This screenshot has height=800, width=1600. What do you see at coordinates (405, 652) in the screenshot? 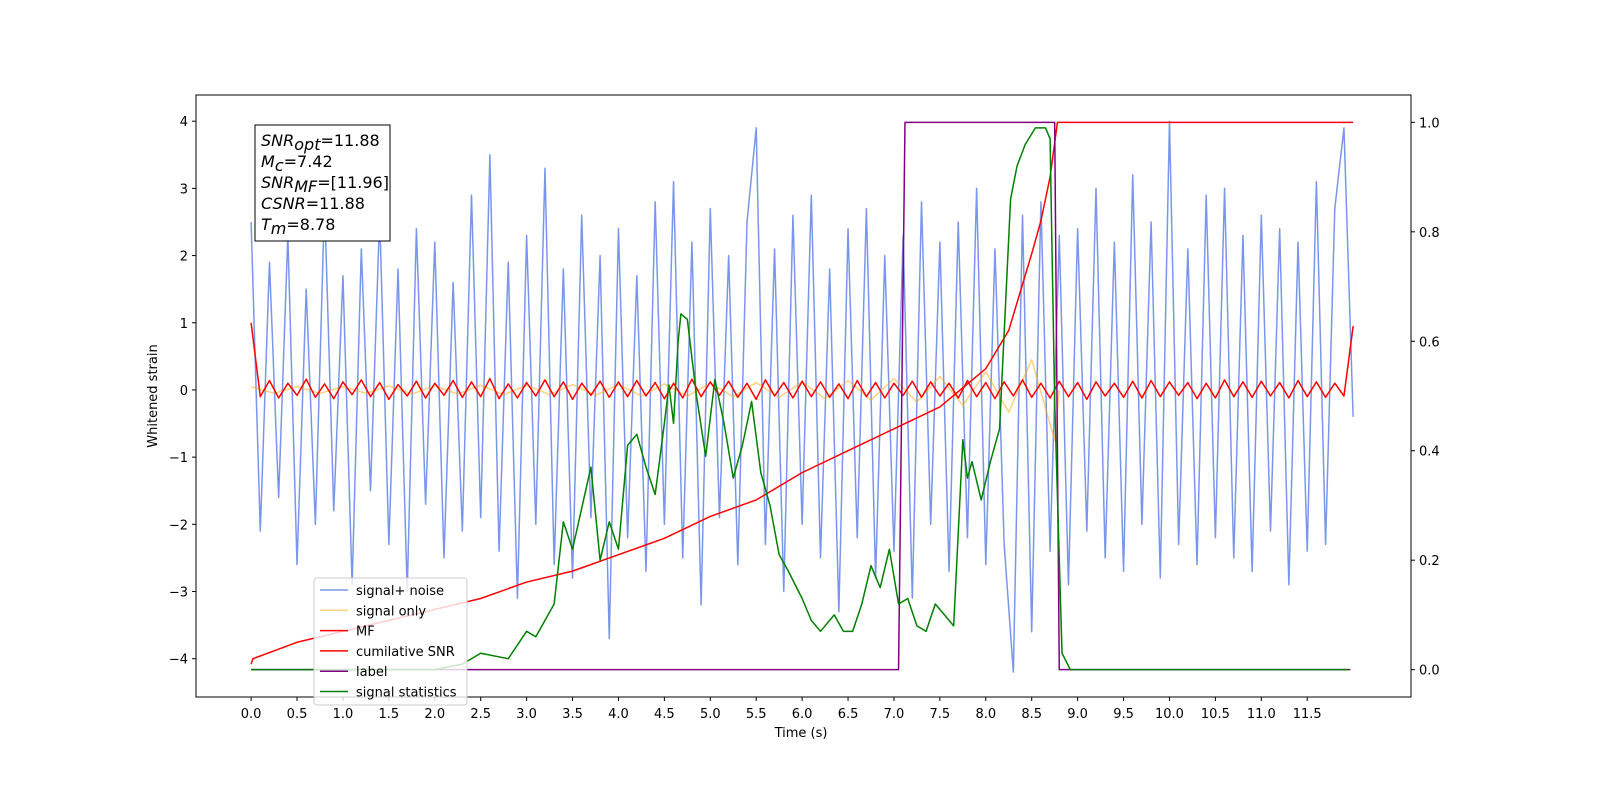
I see `legend-label: cumilative SNR` at bounding box center [405, 652].